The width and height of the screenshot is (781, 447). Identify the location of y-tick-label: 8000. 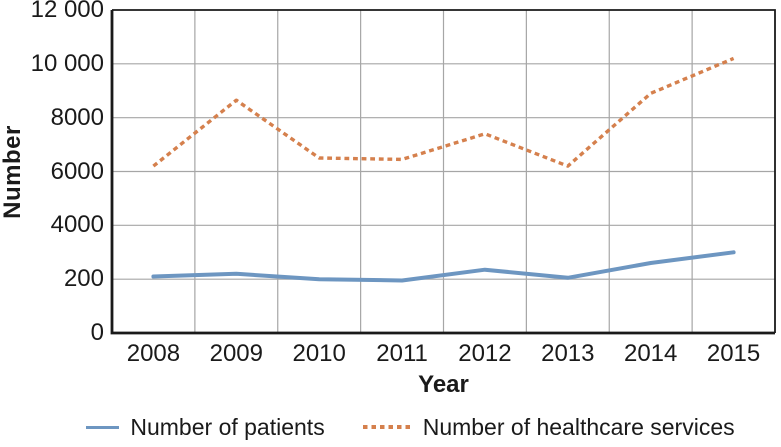
(77, 117).